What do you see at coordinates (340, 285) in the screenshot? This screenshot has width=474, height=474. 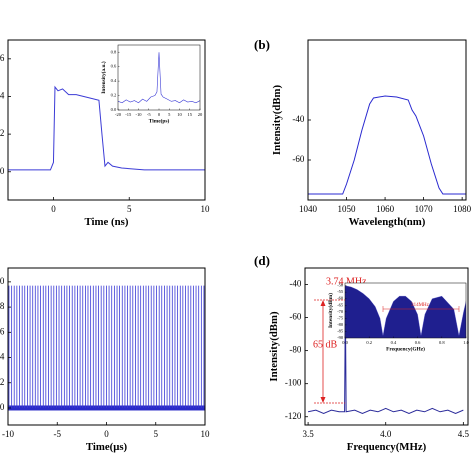 I see `y-tick-label: -50` at bounding box center [340, 285].